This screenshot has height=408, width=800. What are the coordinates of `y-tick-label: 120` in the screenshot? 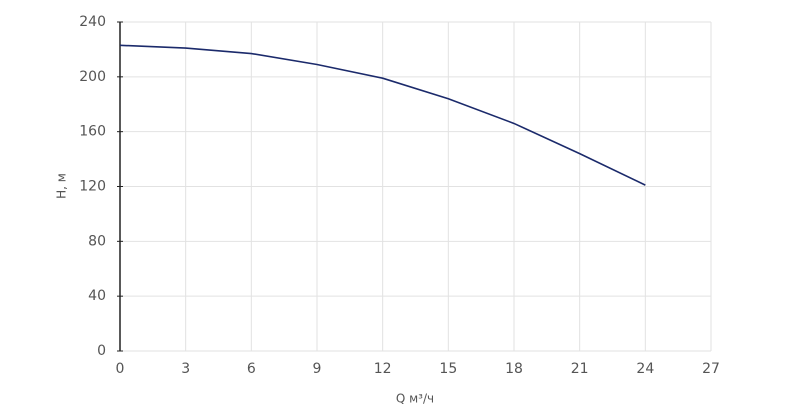 It's located at (92, 187).